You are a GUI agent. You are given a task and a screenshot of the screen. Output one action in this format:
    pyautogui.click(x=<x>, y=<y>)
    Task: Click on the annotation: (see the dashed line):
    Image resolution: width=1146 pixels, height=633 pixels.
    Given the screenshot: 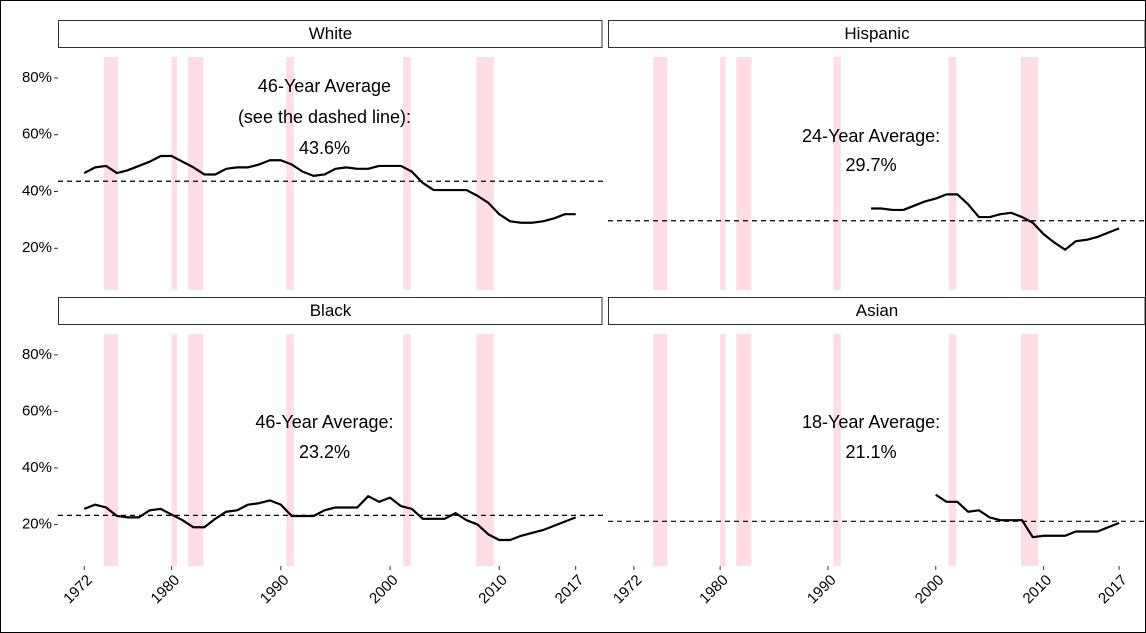 What is the action you would take?
    pyautogui.click(x=324, y=117)
    